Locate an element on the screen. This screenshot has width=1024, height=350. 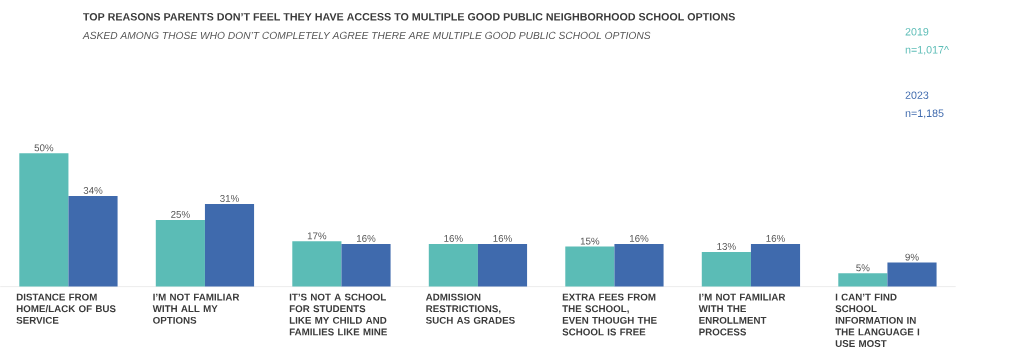
x-tick-label: I’M NOT FAMILIAR WITH ALL MY OPTIONS is located at coordinates (196, 308).